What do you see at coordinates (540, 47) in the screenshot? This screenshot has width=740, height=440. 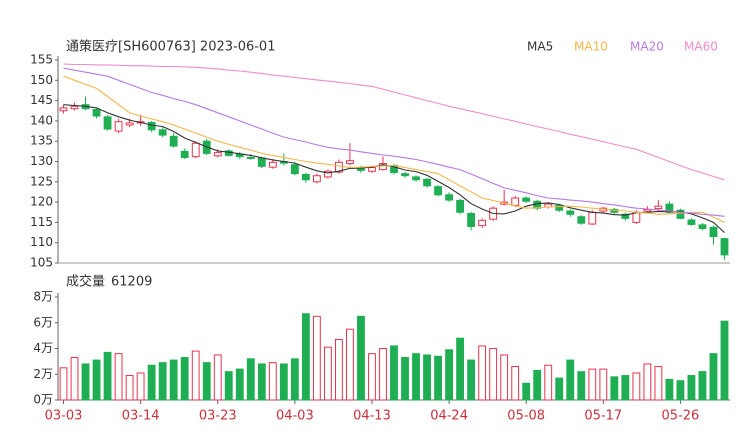 I see `legend-label: MA5` at bounding box center [540, 47].